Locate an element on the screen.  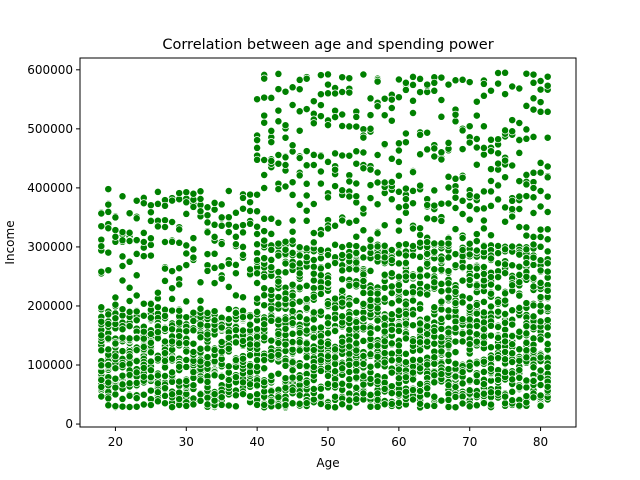
y-tick-label: 600000 is located at coordinates (50, 70).